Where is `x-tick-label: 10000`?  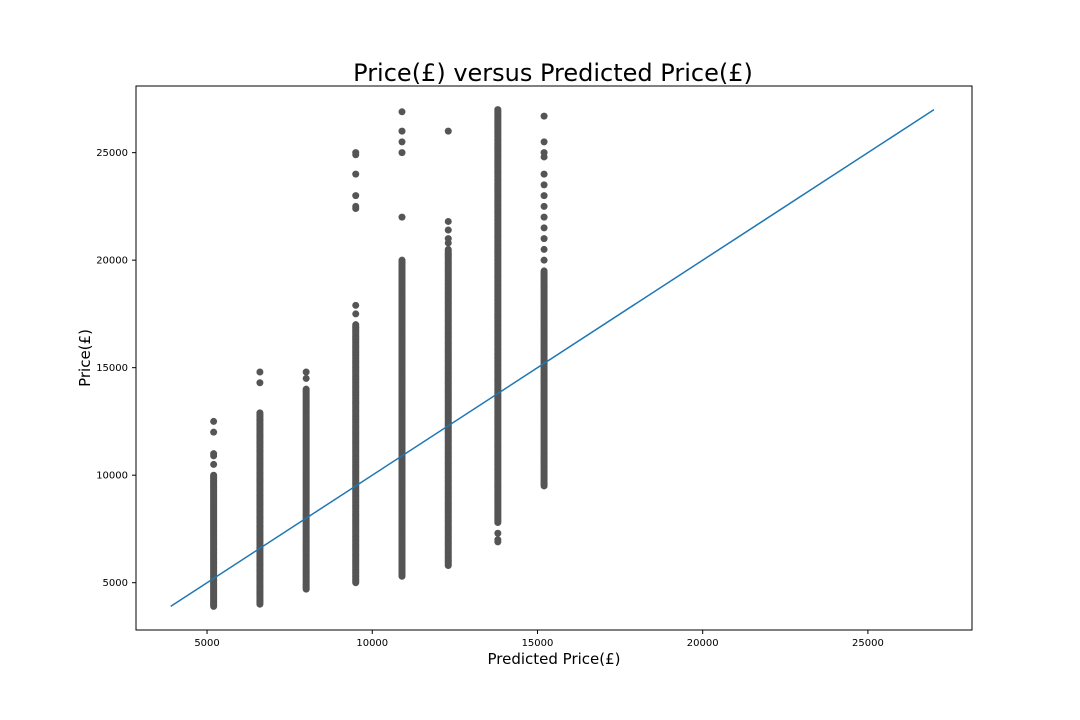
x-tick-label: 10000 is located at coordinates (372, 643).